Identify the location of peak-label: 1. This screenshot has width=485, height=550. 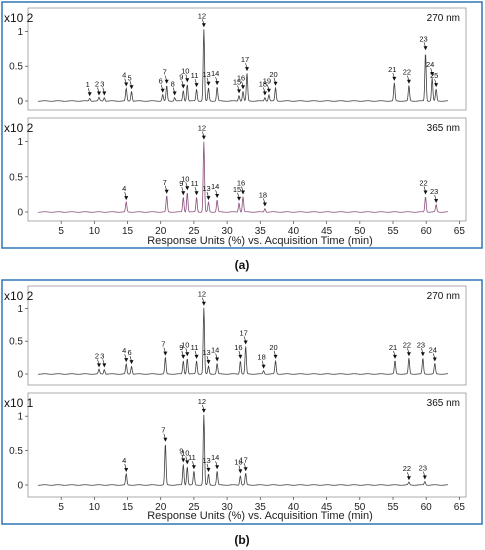
(88, 84).